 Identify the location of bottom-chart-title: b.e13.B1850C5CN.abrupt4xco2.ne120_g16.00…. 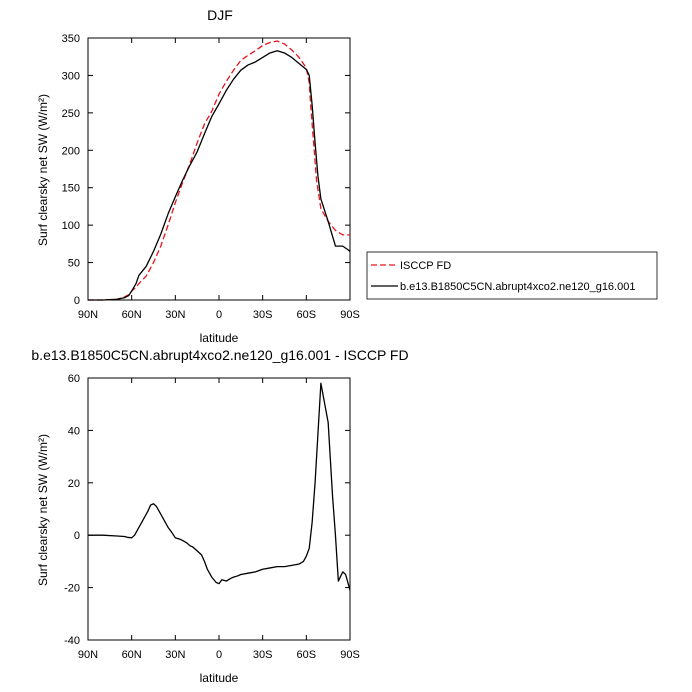
(219, 355).